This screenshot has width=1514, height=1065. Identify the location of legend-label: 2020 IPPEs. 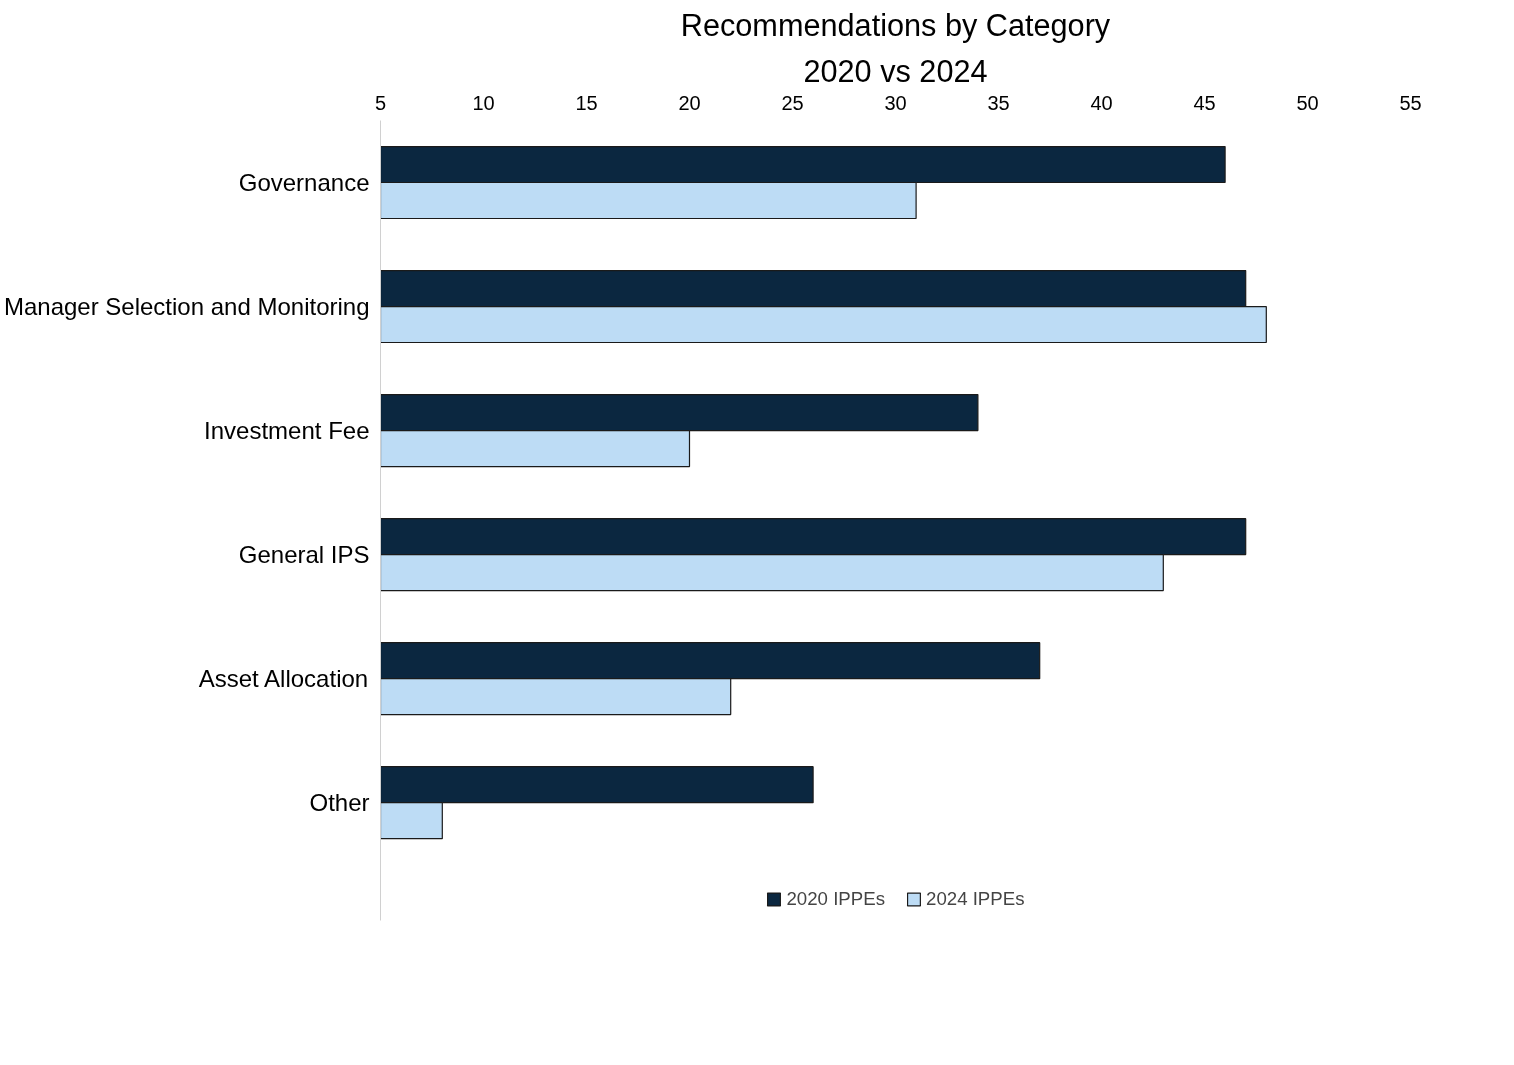
(835, 899).